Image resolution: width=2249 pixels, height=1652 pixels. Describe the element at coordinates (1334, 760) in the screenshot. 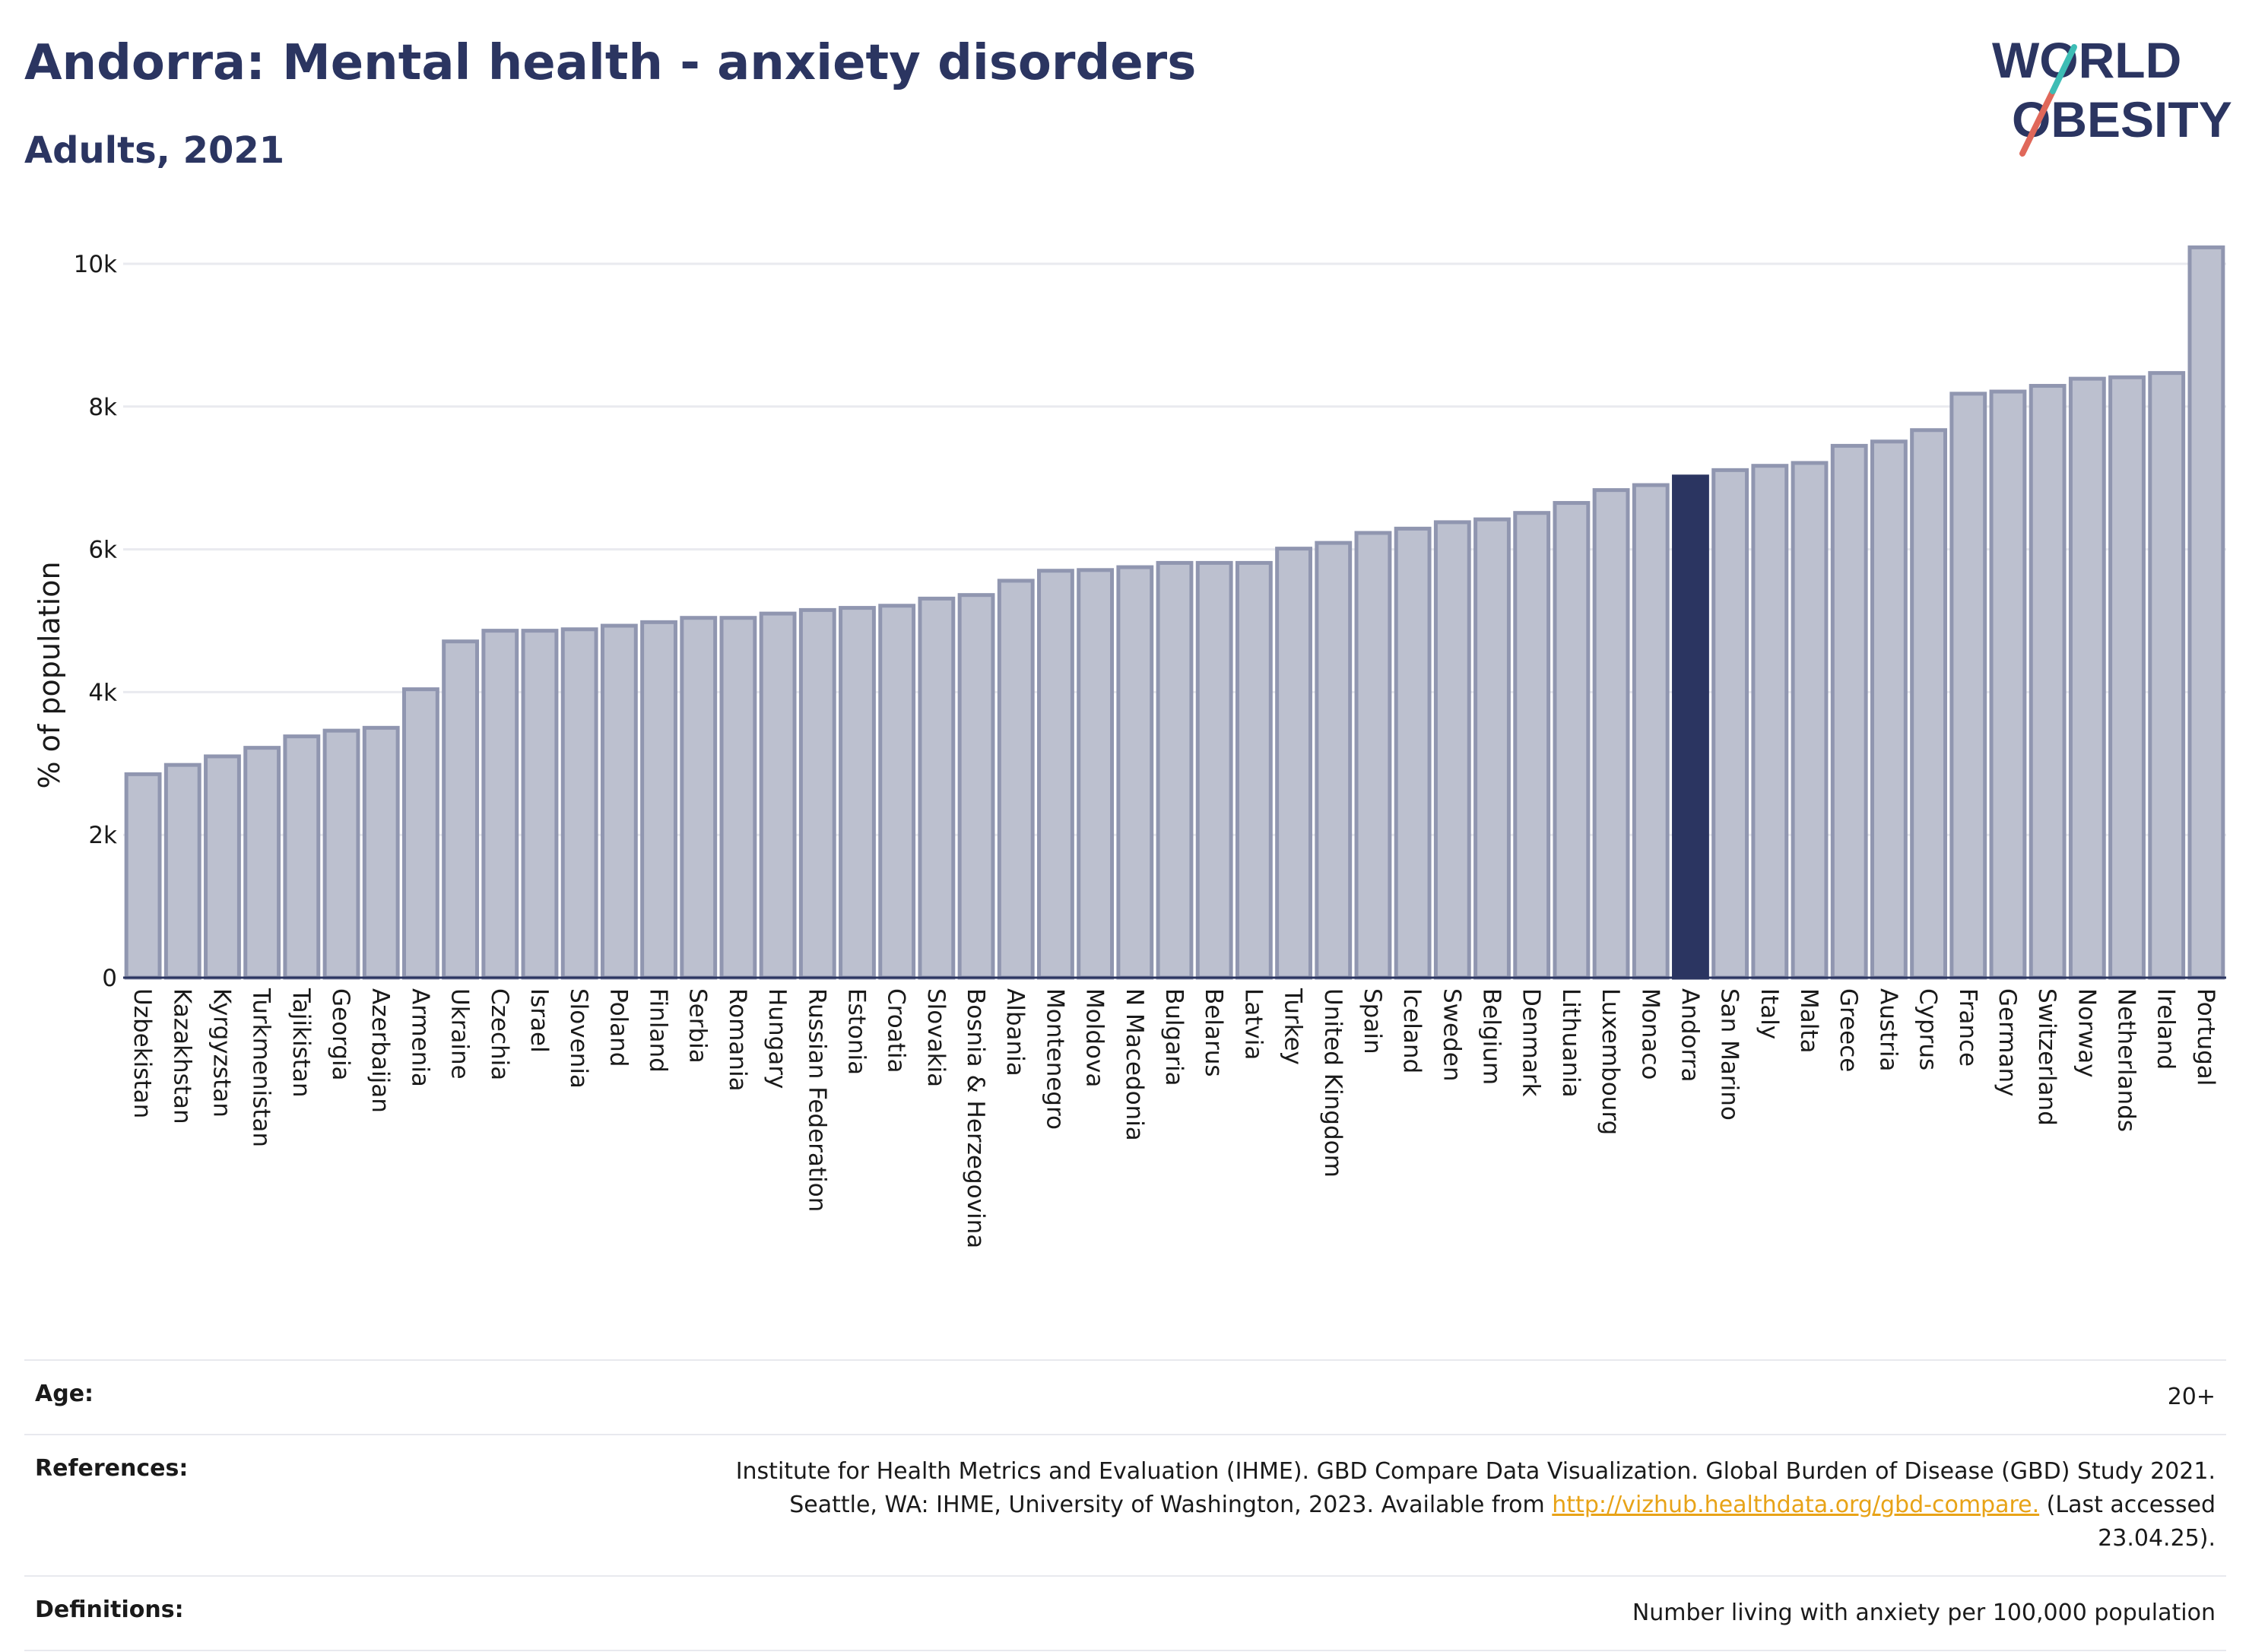

I see `bar-united-kingdom` at that location.